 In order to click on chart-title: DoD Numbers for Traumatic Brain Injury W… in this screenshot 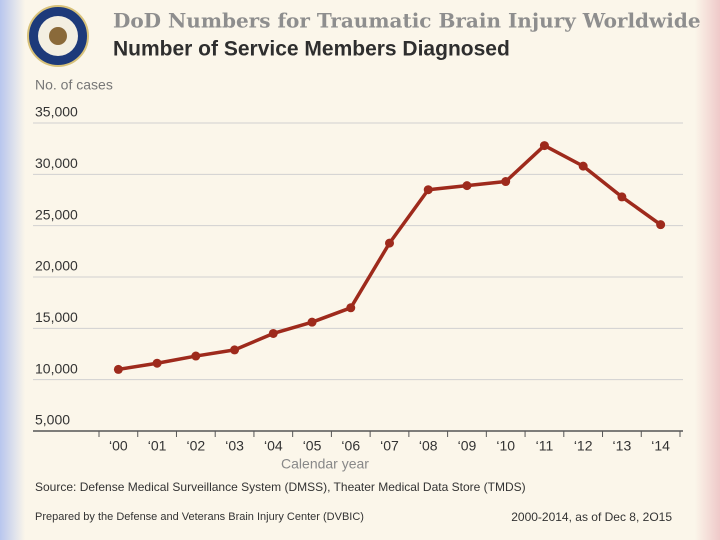, I will do `click(407, 21)`.